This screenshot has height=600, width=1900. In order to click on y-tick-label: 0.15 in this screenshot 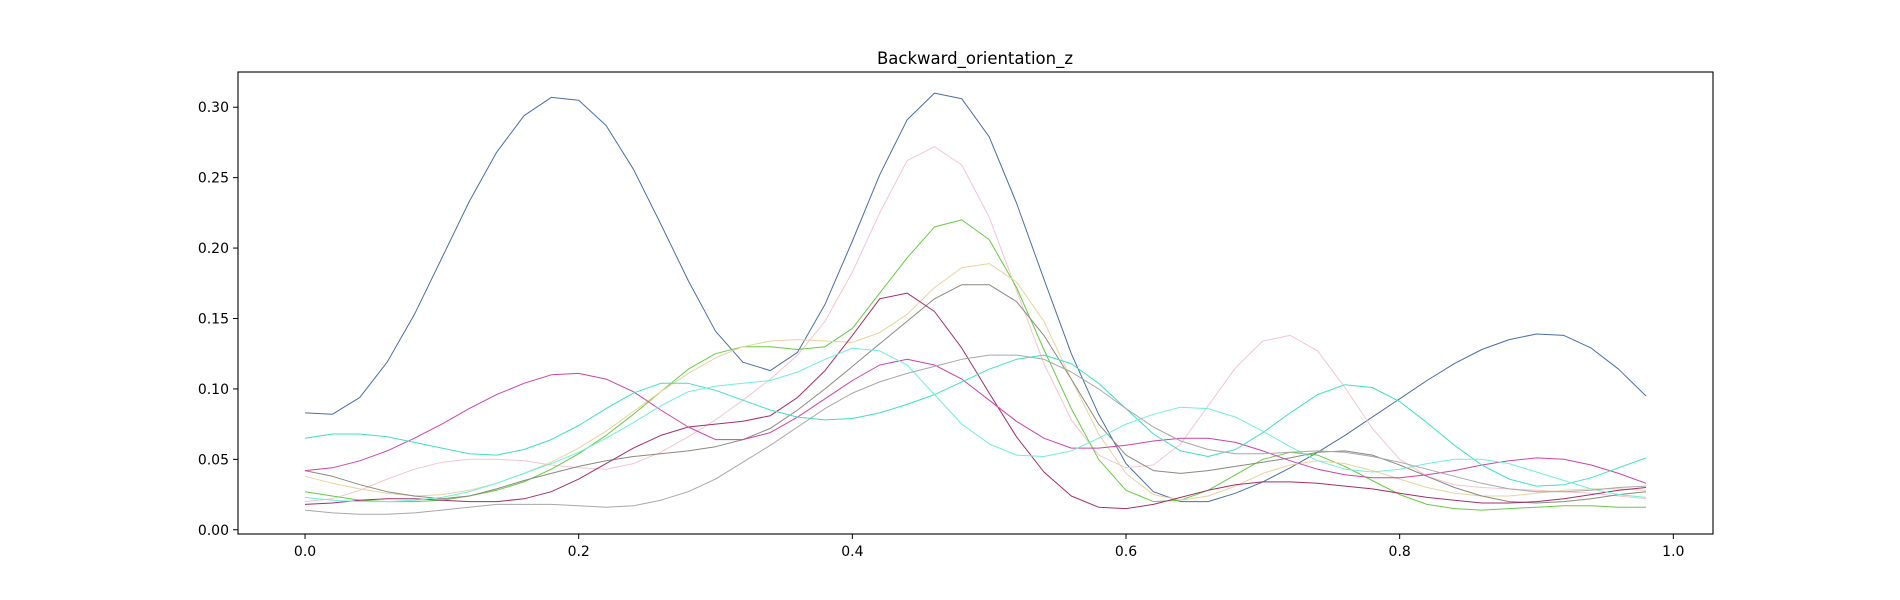, I will do `click(213, 319)`.